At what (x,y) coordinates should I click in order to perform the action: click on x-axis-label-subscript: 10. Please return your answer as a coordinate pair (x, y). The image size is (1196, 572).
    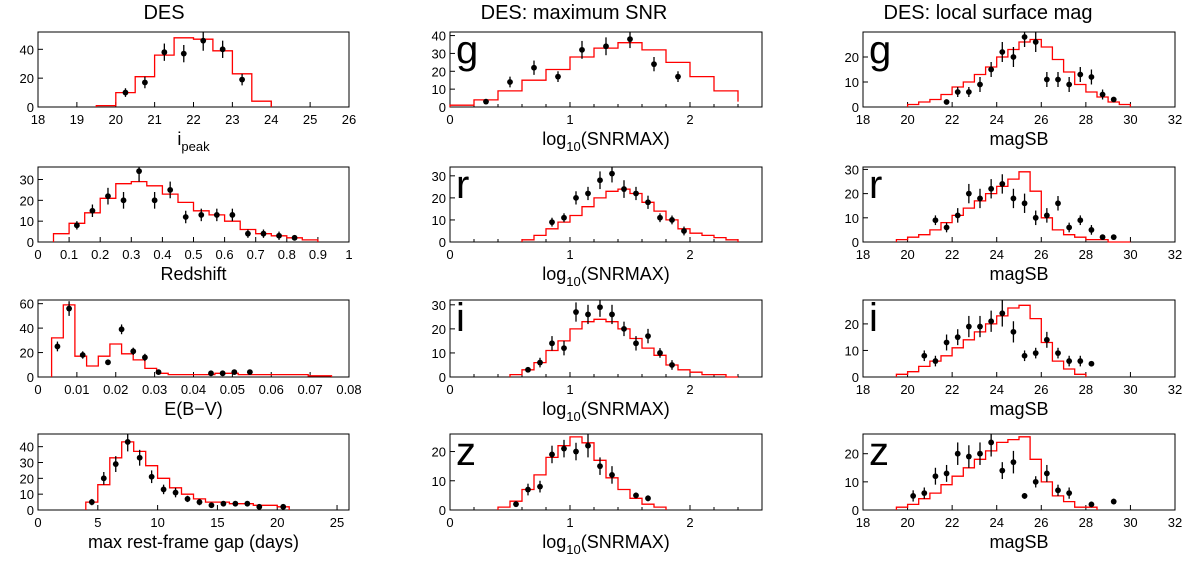
    Looking at the image, I should click on (573, 281).